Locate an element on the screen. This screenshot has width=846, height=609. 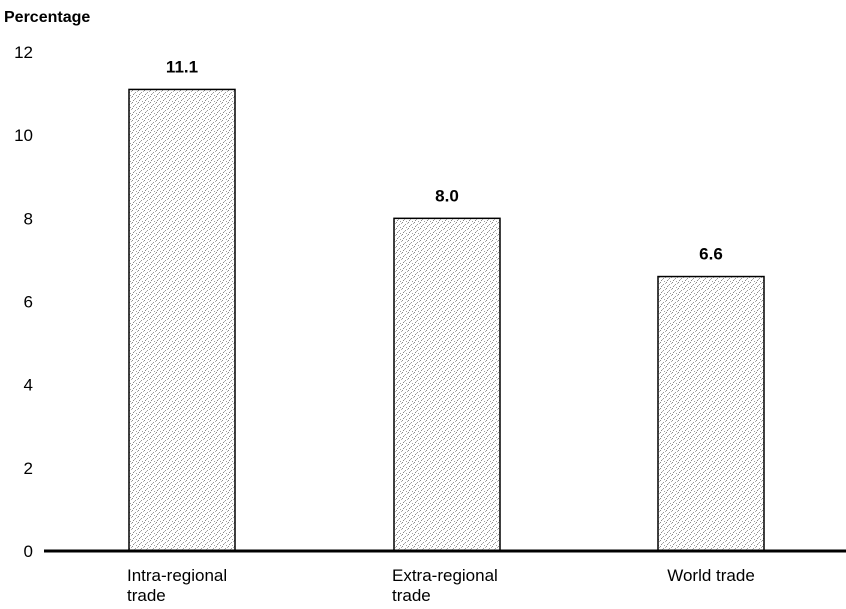
data-label-intra-regional: 11.1 is located at coordinates (182, 66).